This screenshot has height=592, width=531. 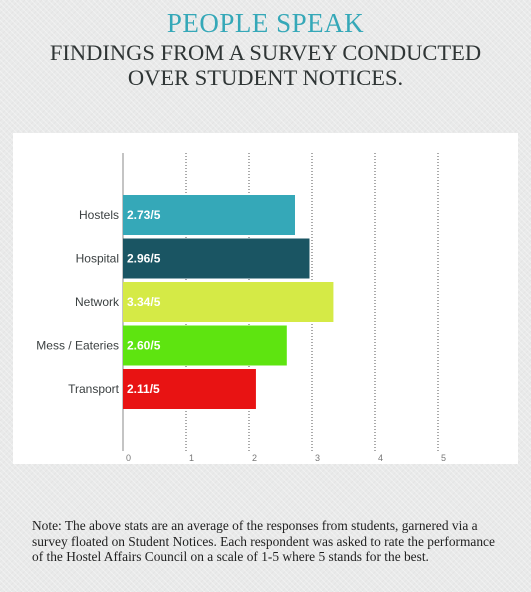 What do you see at coordinates (228, 302) in the screenshot?
I see `bar-network` at bounding box center [228, 302].